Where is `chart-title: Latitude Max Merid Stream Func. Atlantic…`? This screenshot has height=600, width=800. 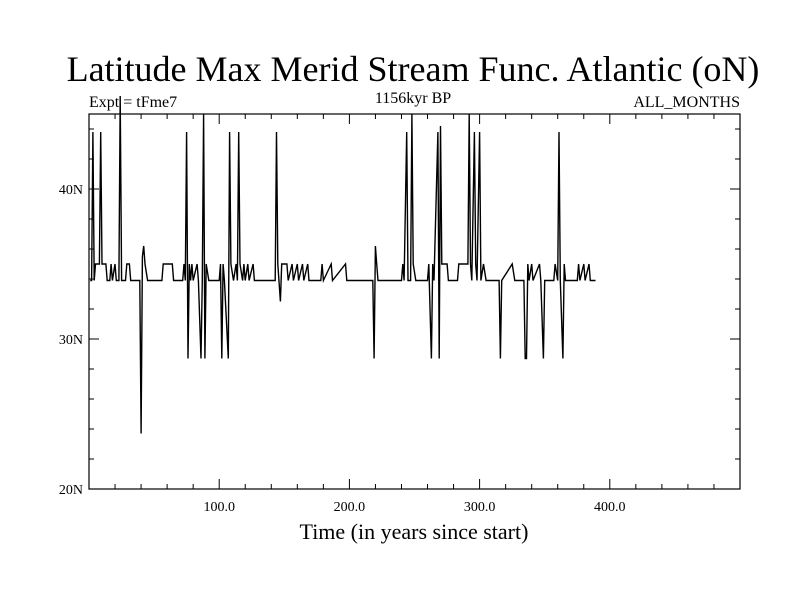
chart-title: Latitude Max Merid Stream Func. Atlantic… is located at coordinates (413, 69).